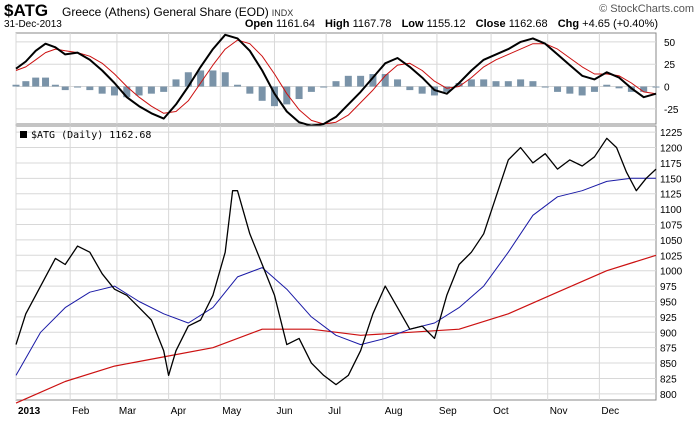  I want to click on price-tick-label: 875, so click(668, 349).